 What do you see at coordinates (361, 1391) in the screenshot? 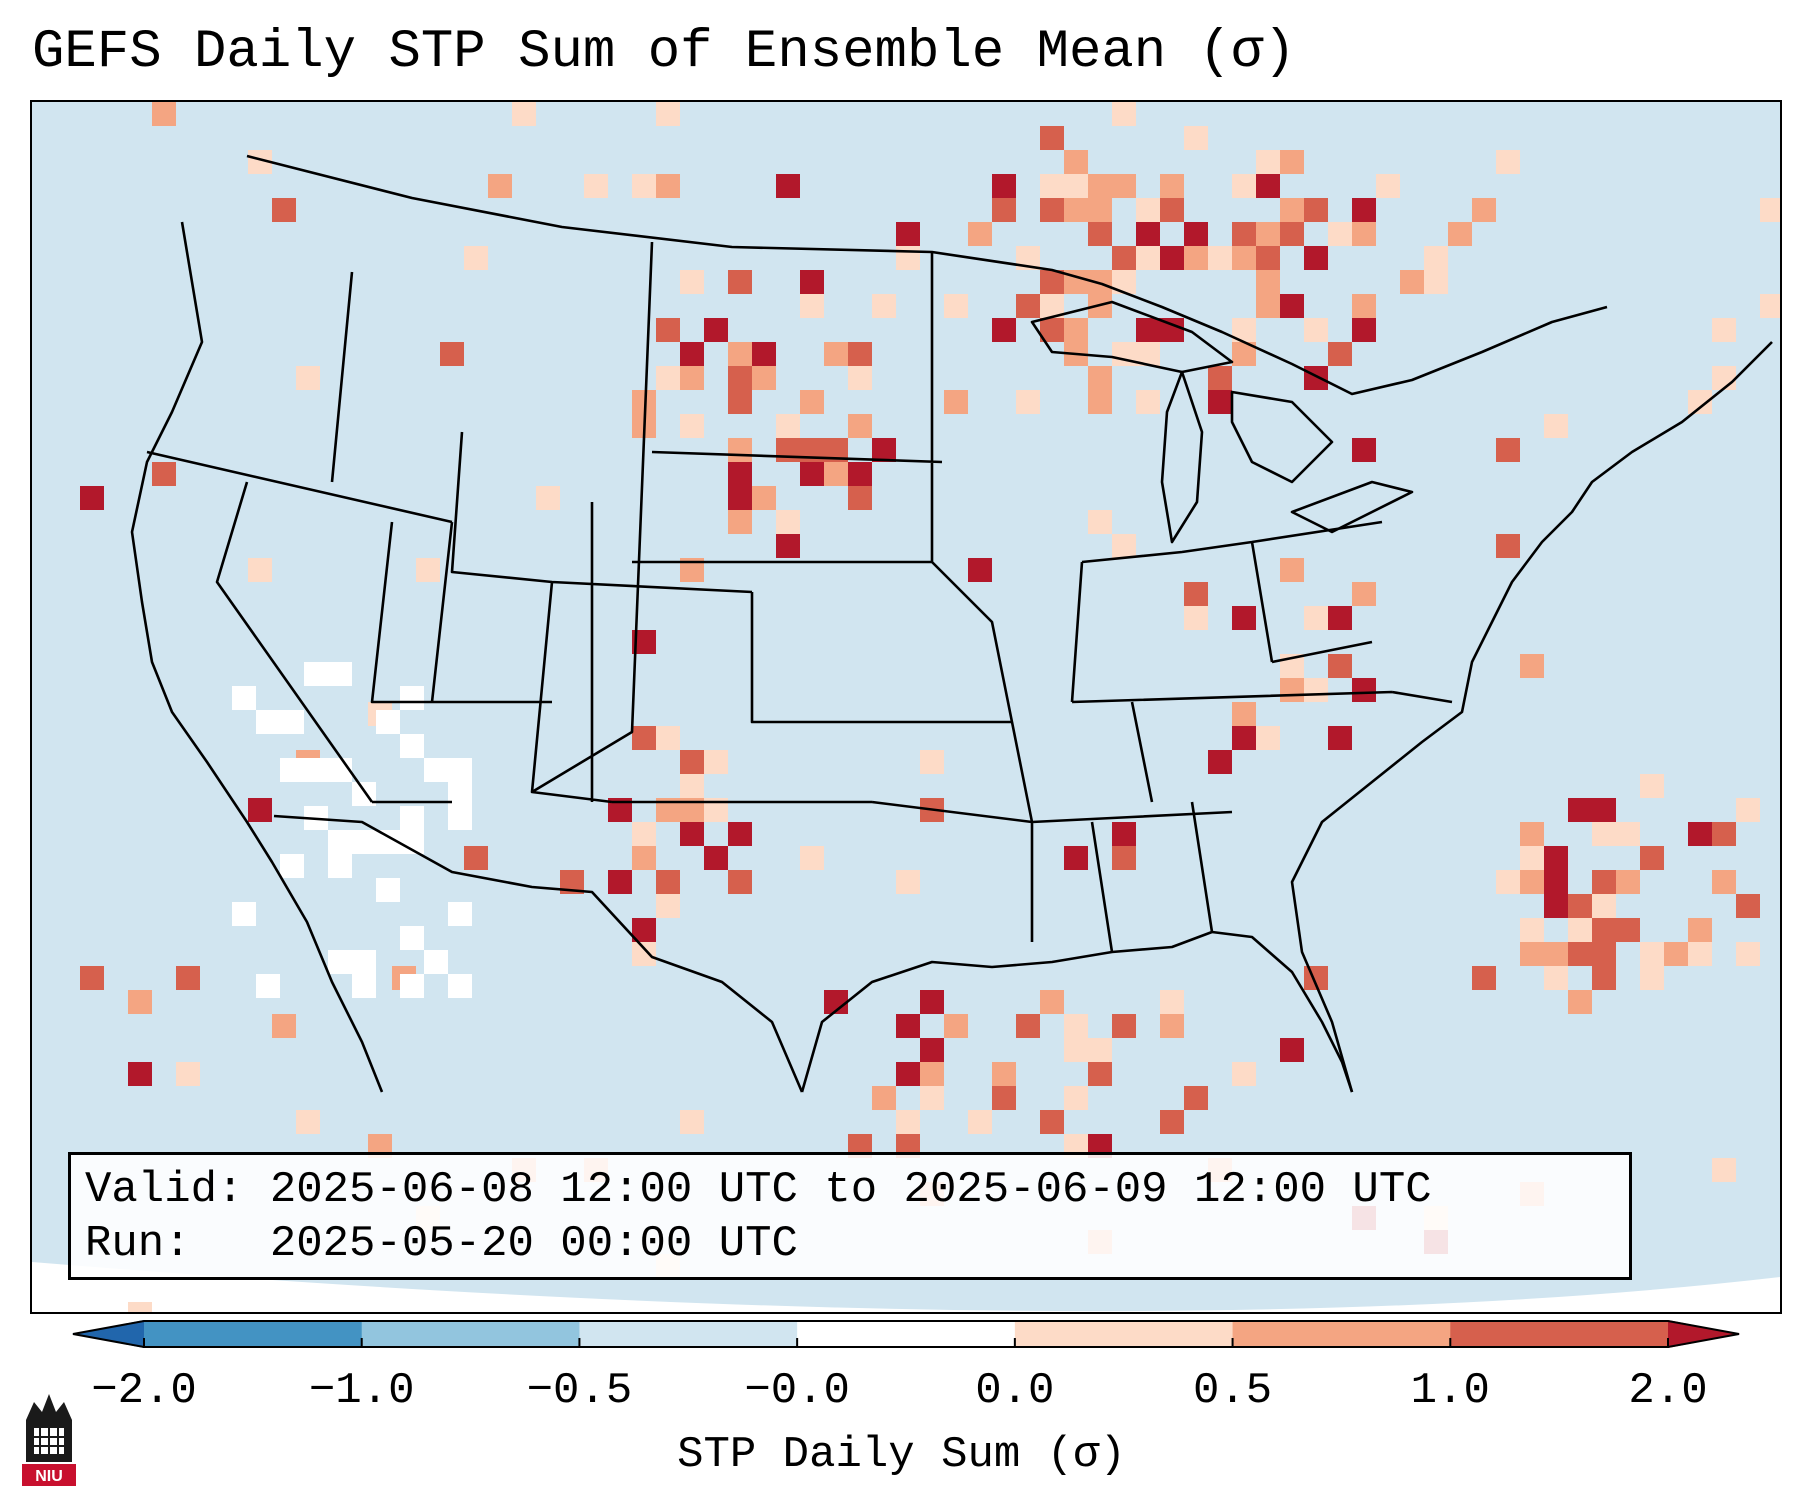
I see `colorbar-tick-label: −1.0` at bounding box center [361, 1391].